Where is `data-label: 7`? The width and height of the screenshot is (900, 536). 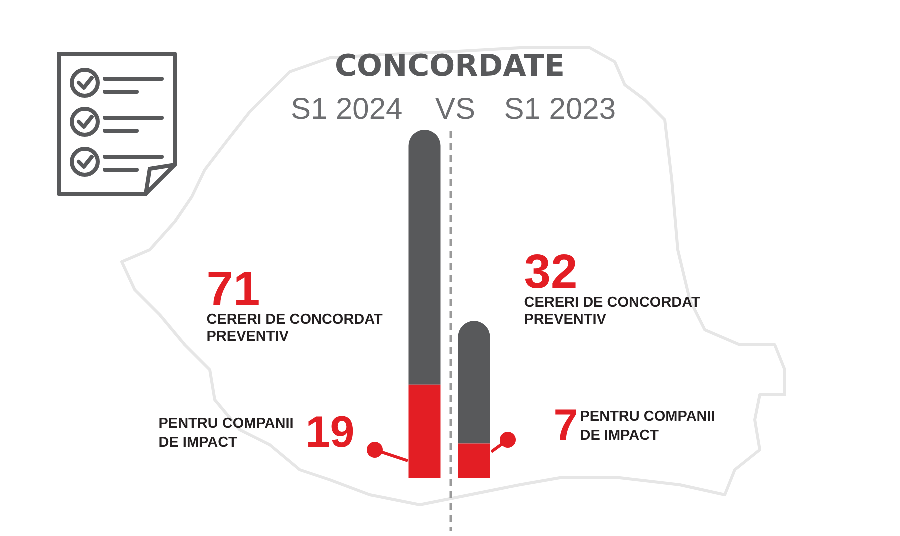
data-label: 7 is located at coordinates (566, 425).